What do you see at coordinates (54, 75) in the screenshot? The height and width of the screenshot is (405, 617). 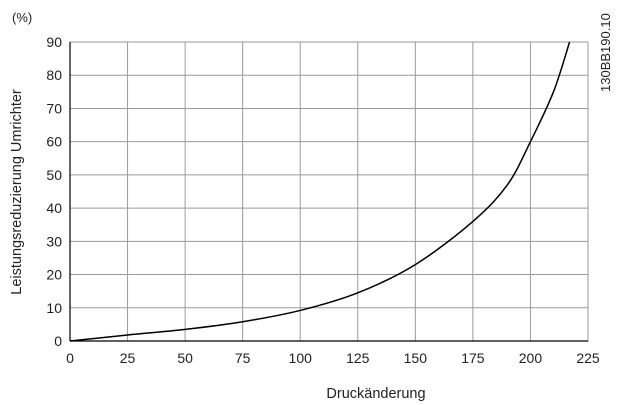 I see `y-tick-label: 80` at bounding box center [54, 75].